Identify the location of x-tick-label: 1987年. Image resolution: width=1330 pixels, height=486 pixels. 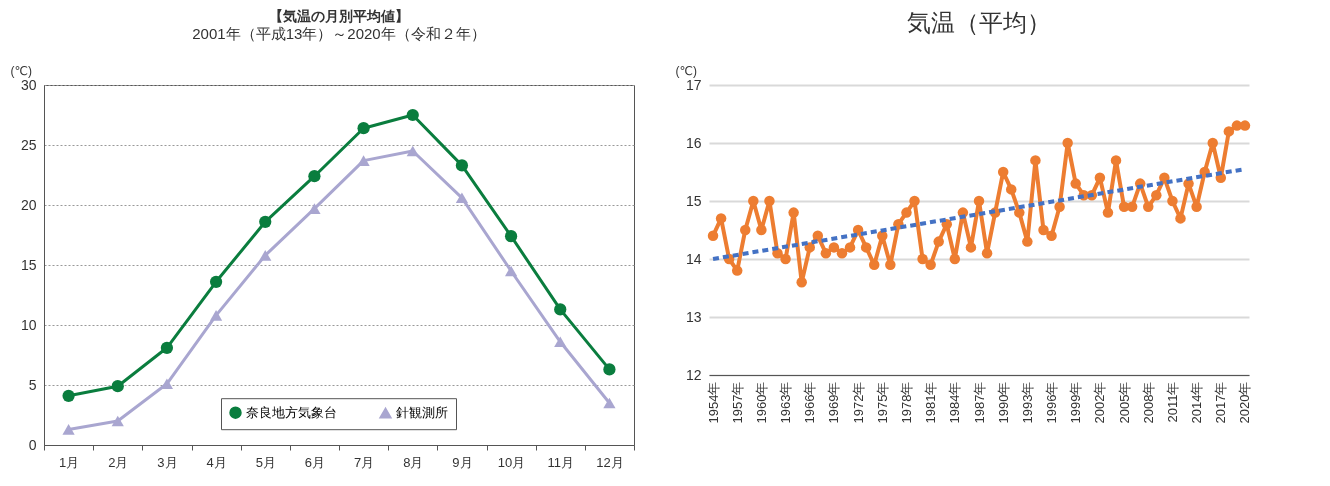
(979, 402).